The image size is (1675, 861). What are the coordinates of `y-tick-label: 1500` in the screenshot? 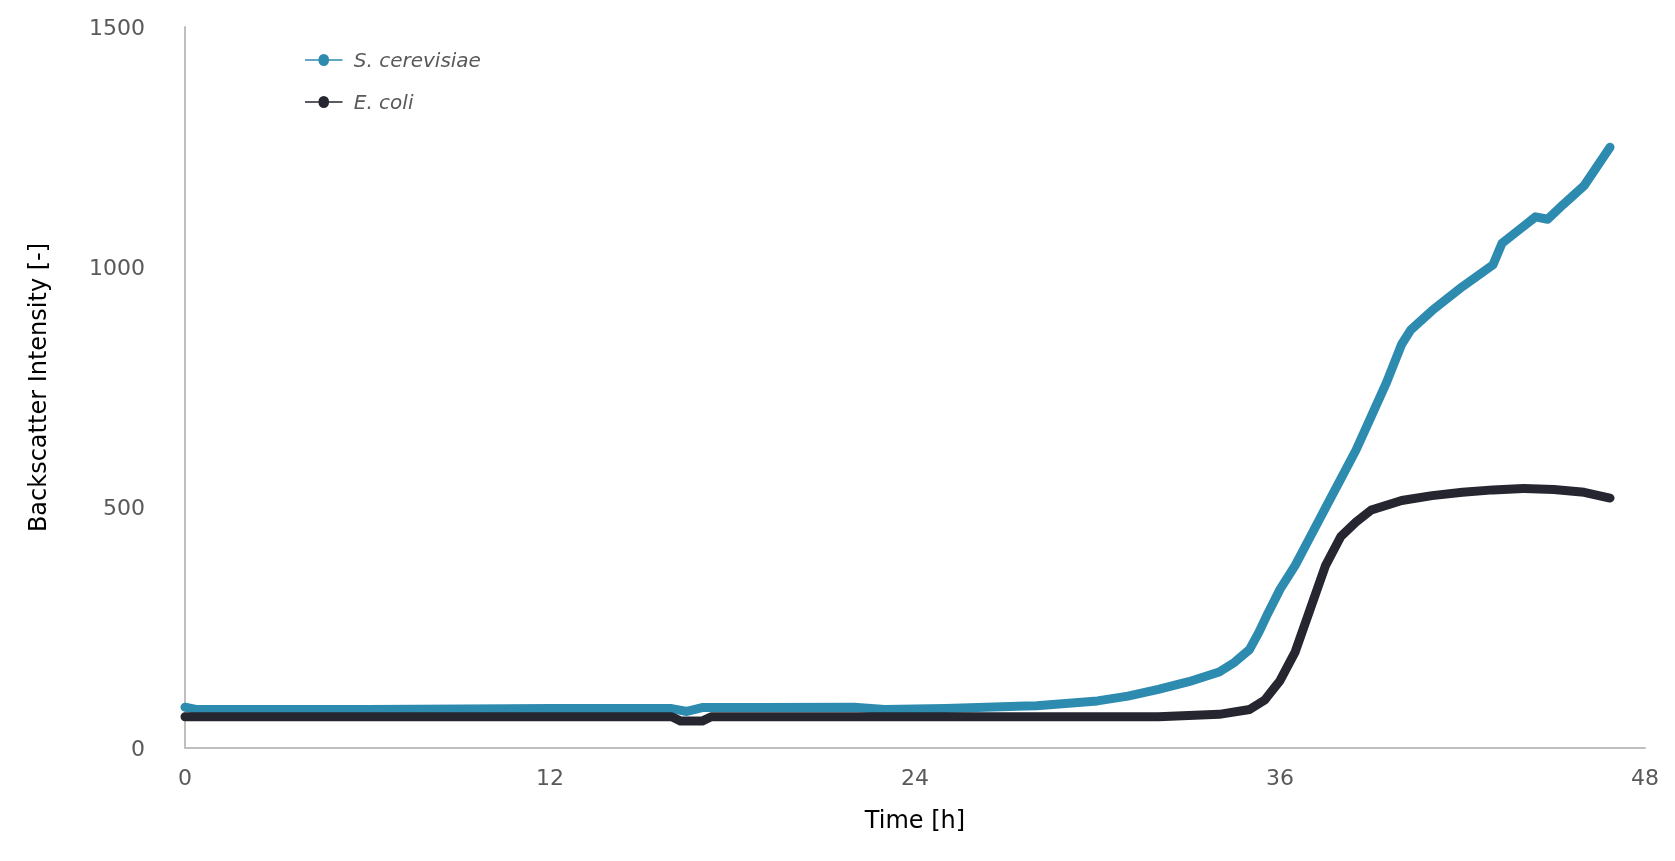 It's located at (117, 27).